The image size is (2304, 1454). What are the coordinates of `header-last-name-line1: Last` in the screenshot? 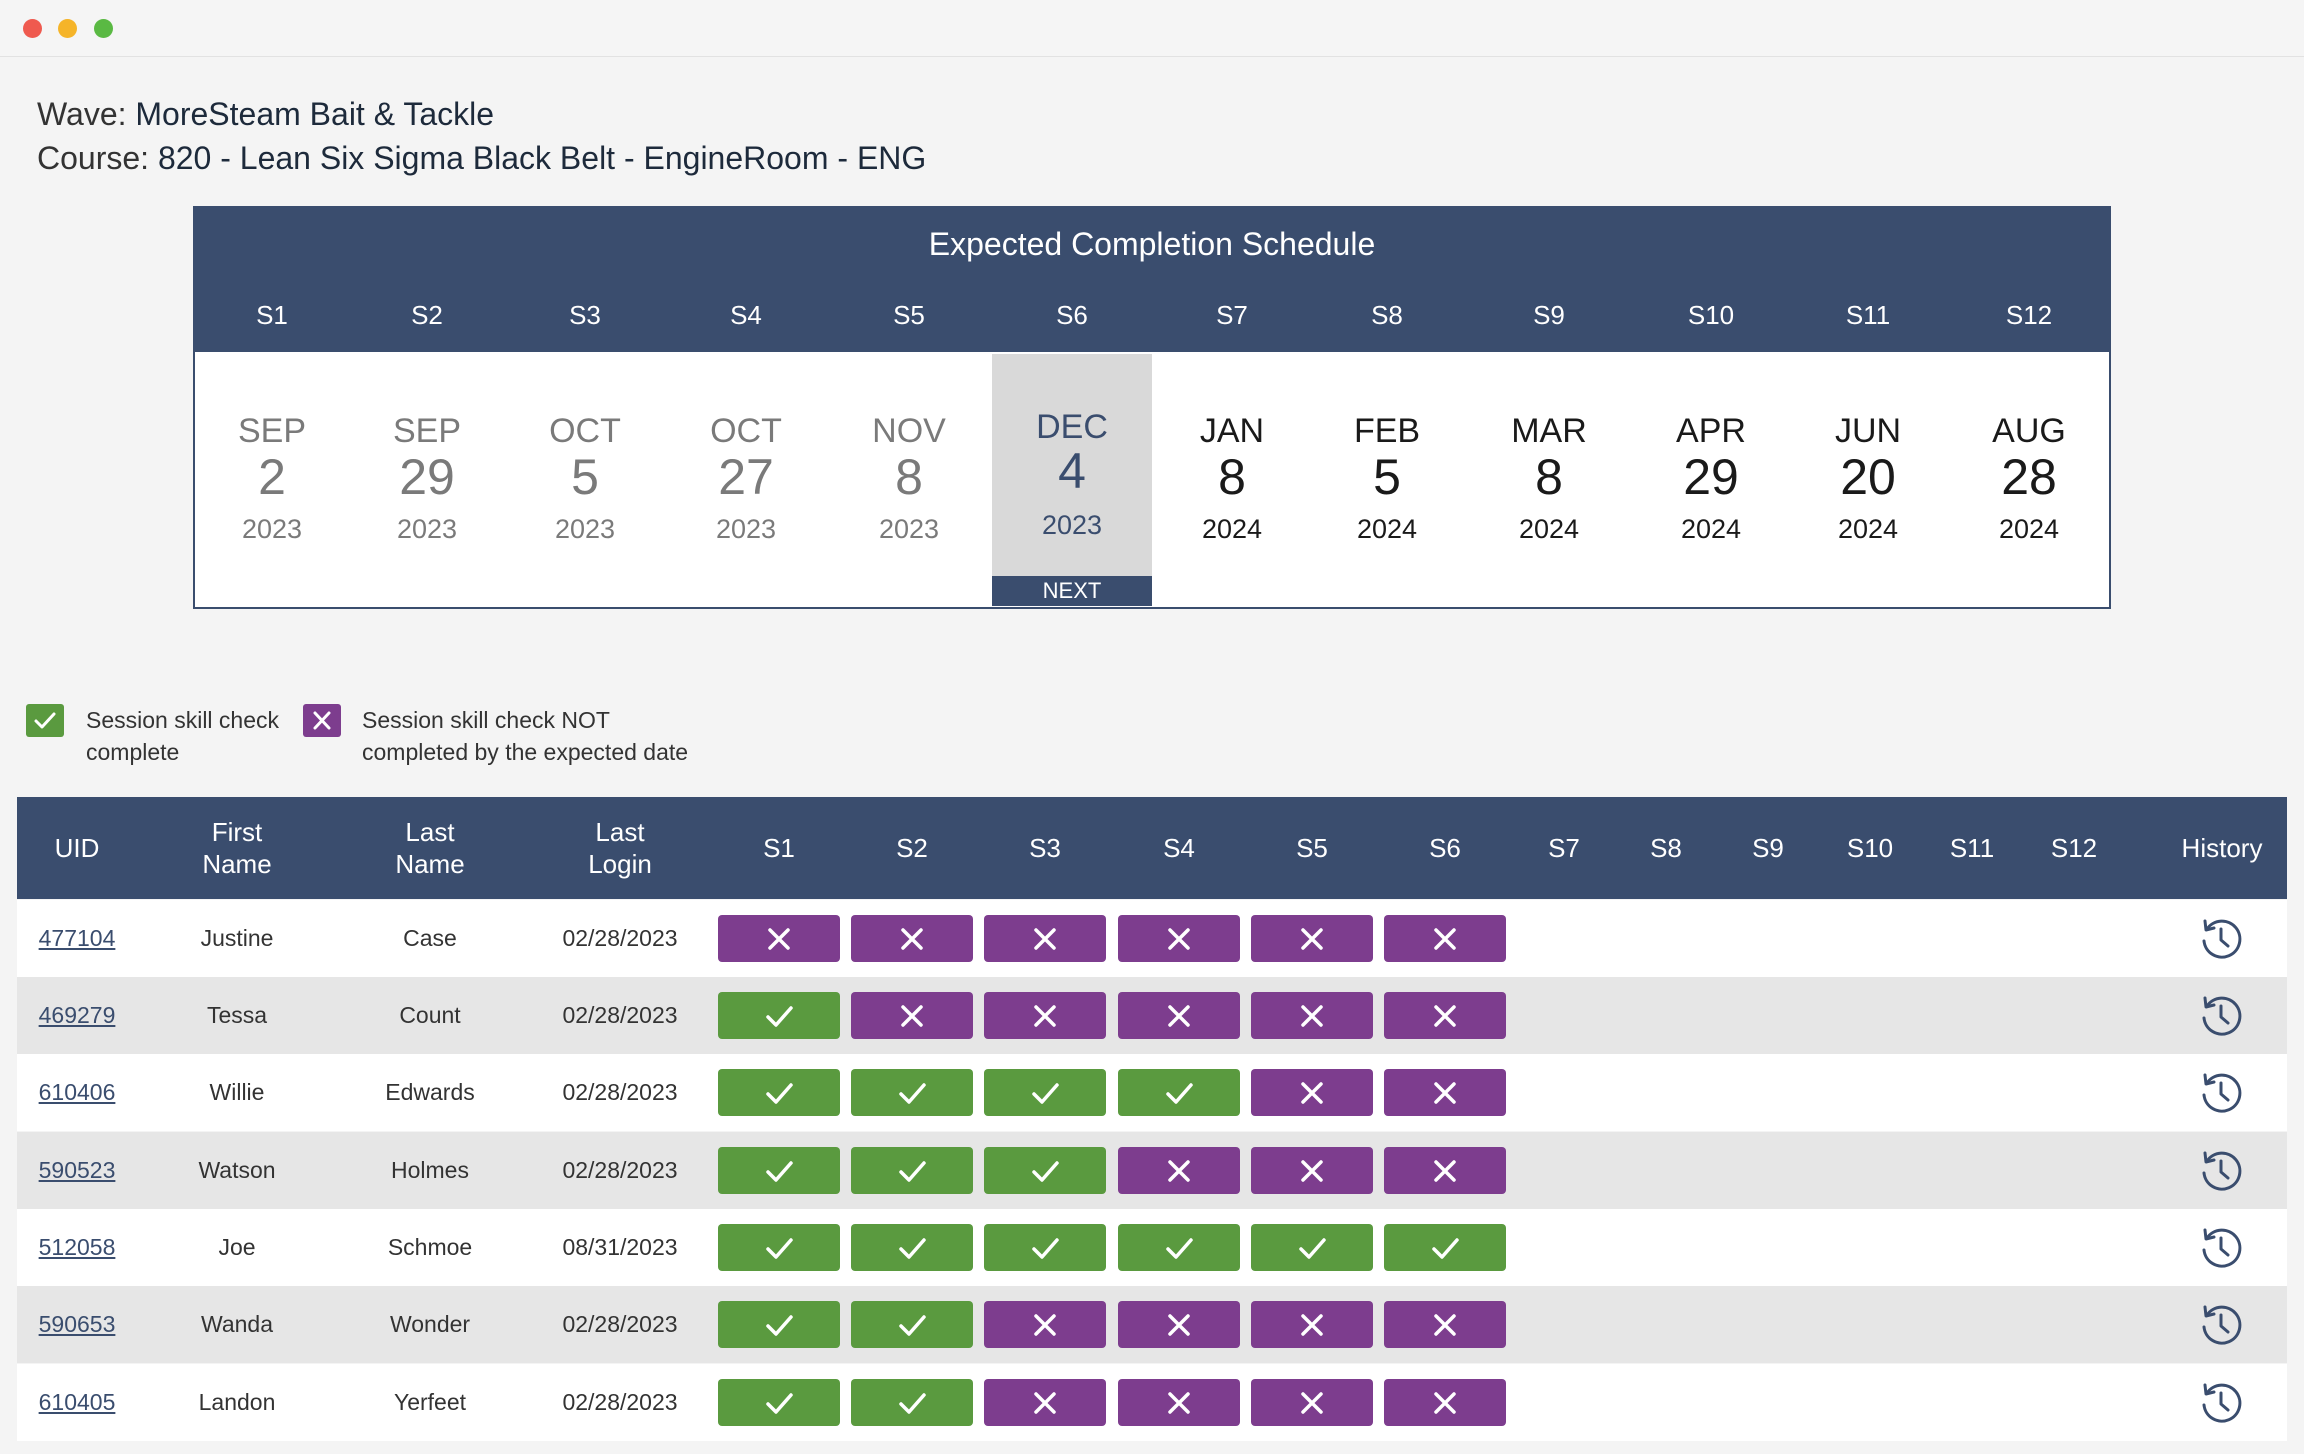 It's located at (430, 832).